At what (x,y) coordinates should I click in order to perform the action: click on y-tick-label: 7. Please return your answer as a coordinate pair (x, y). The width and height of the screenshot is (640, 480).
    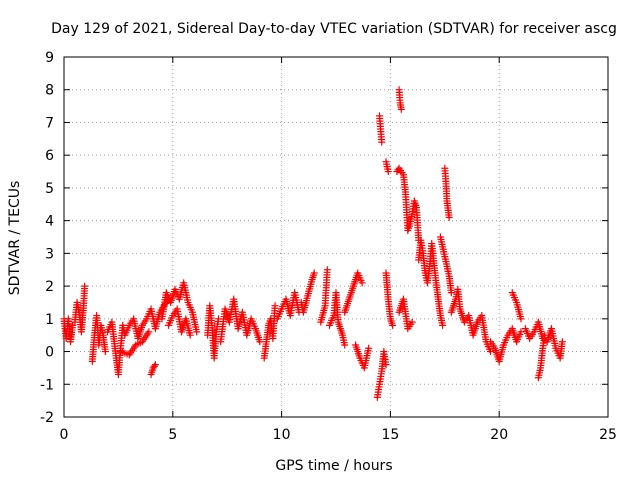
    Looking at the image, I should click on (49, 123).